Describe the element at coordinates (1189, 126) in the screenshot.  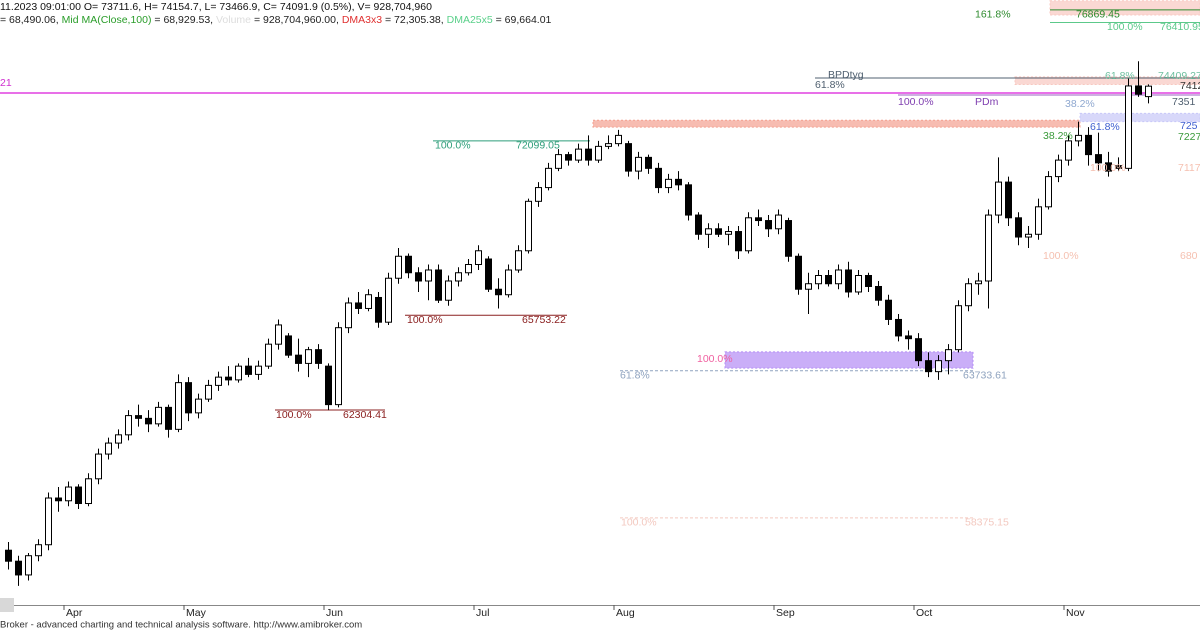
I see `annotation: 725` at that location.